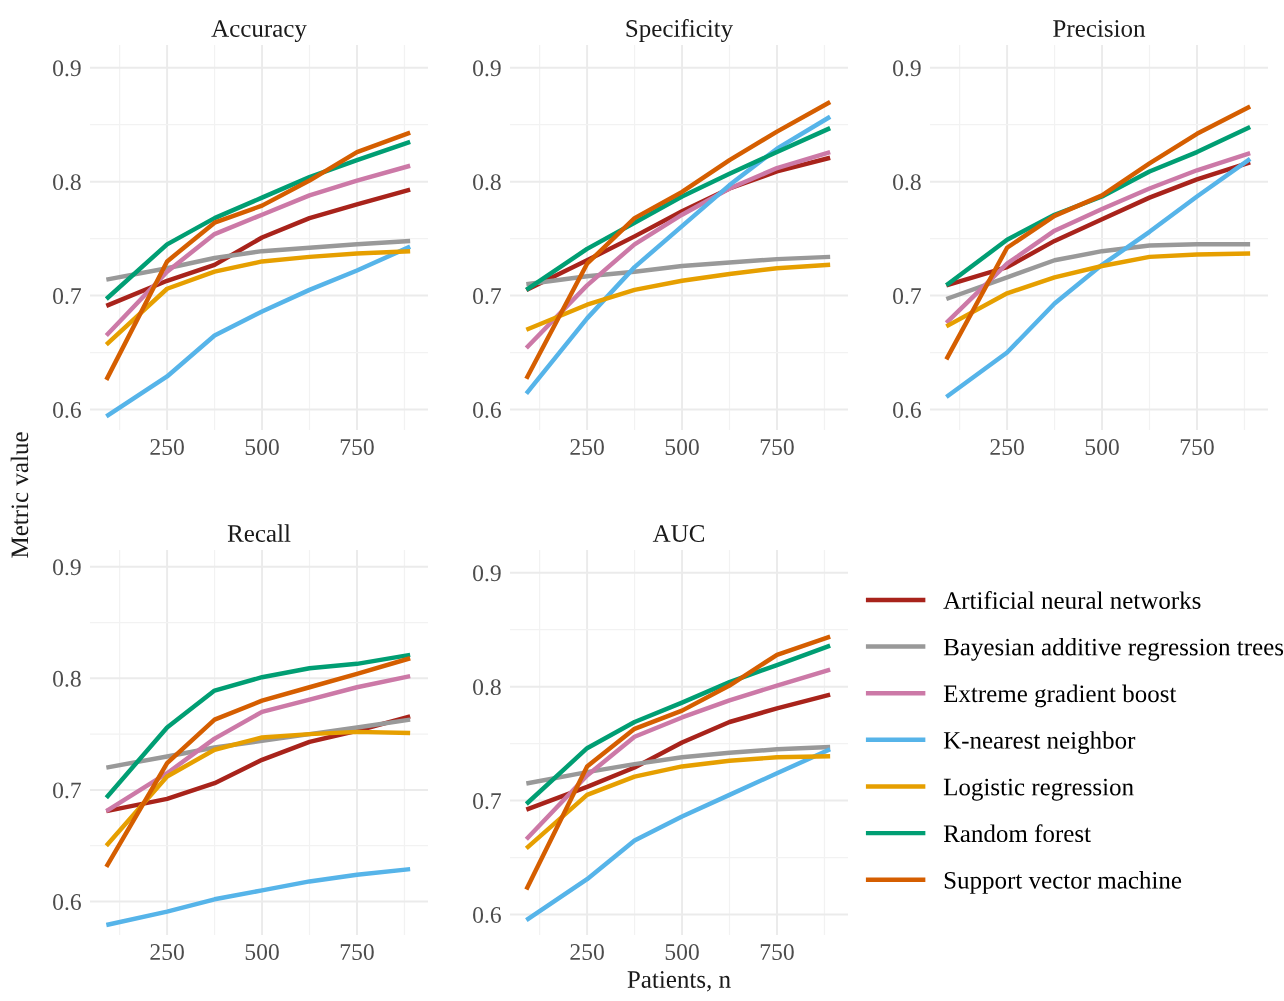 This screenshot has height=1001, width=1284. What do you see at coordinates (678, 533) in the screenshot?
I see `chart-title: AUC` at bounding box center [678, 533].